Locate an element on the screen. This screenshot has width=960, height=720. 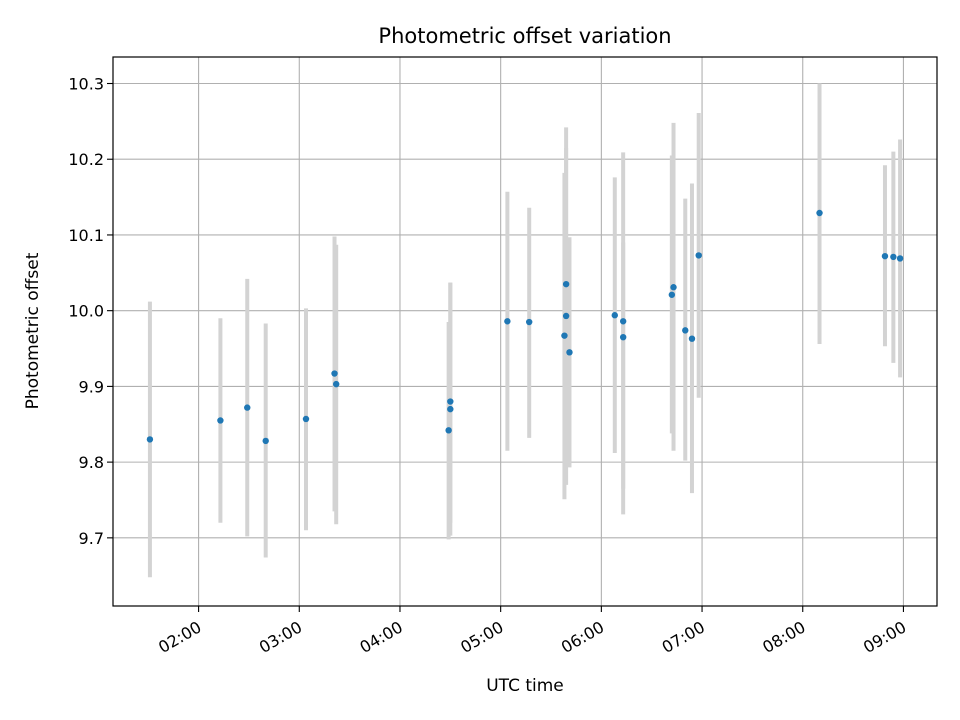
y-tick-label: 9.8 is located at coordinates (91, 462).